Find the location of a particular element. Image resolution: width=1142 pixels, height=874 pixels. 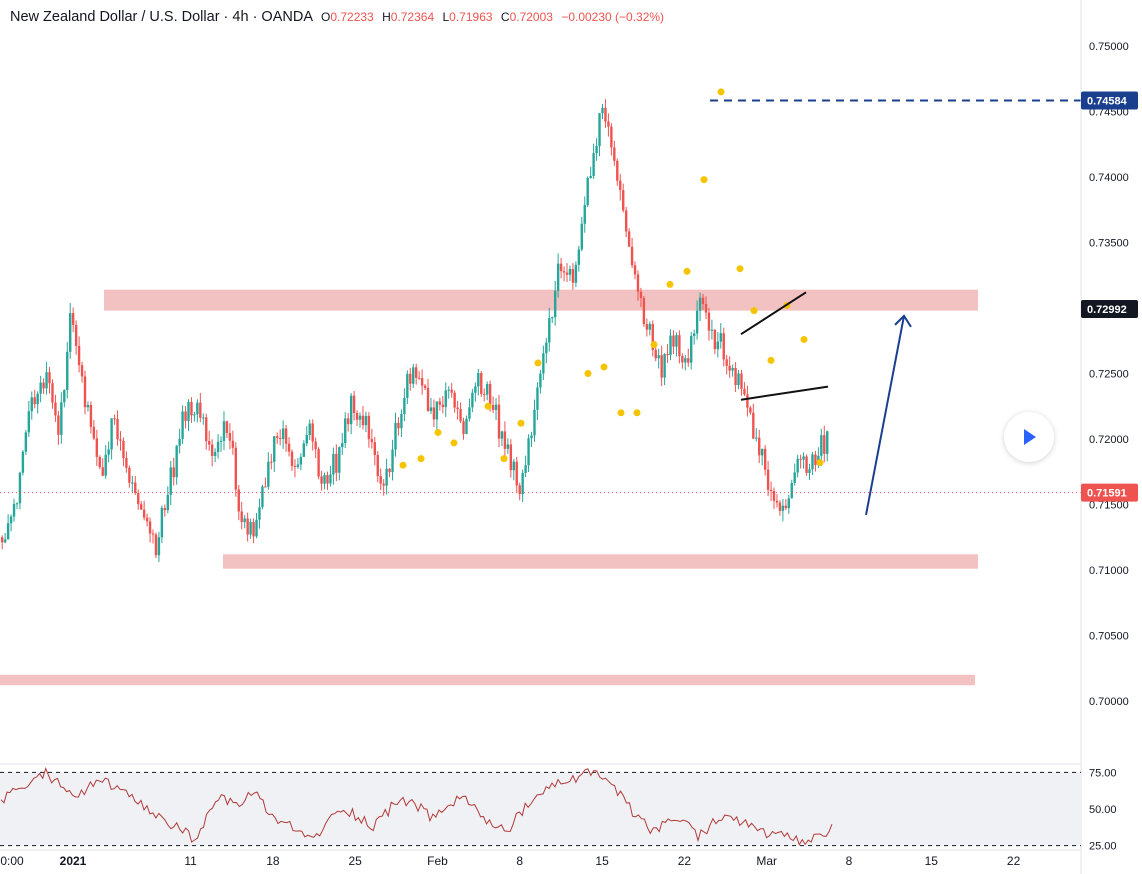

play-button is located at coordinates (1029, 437).